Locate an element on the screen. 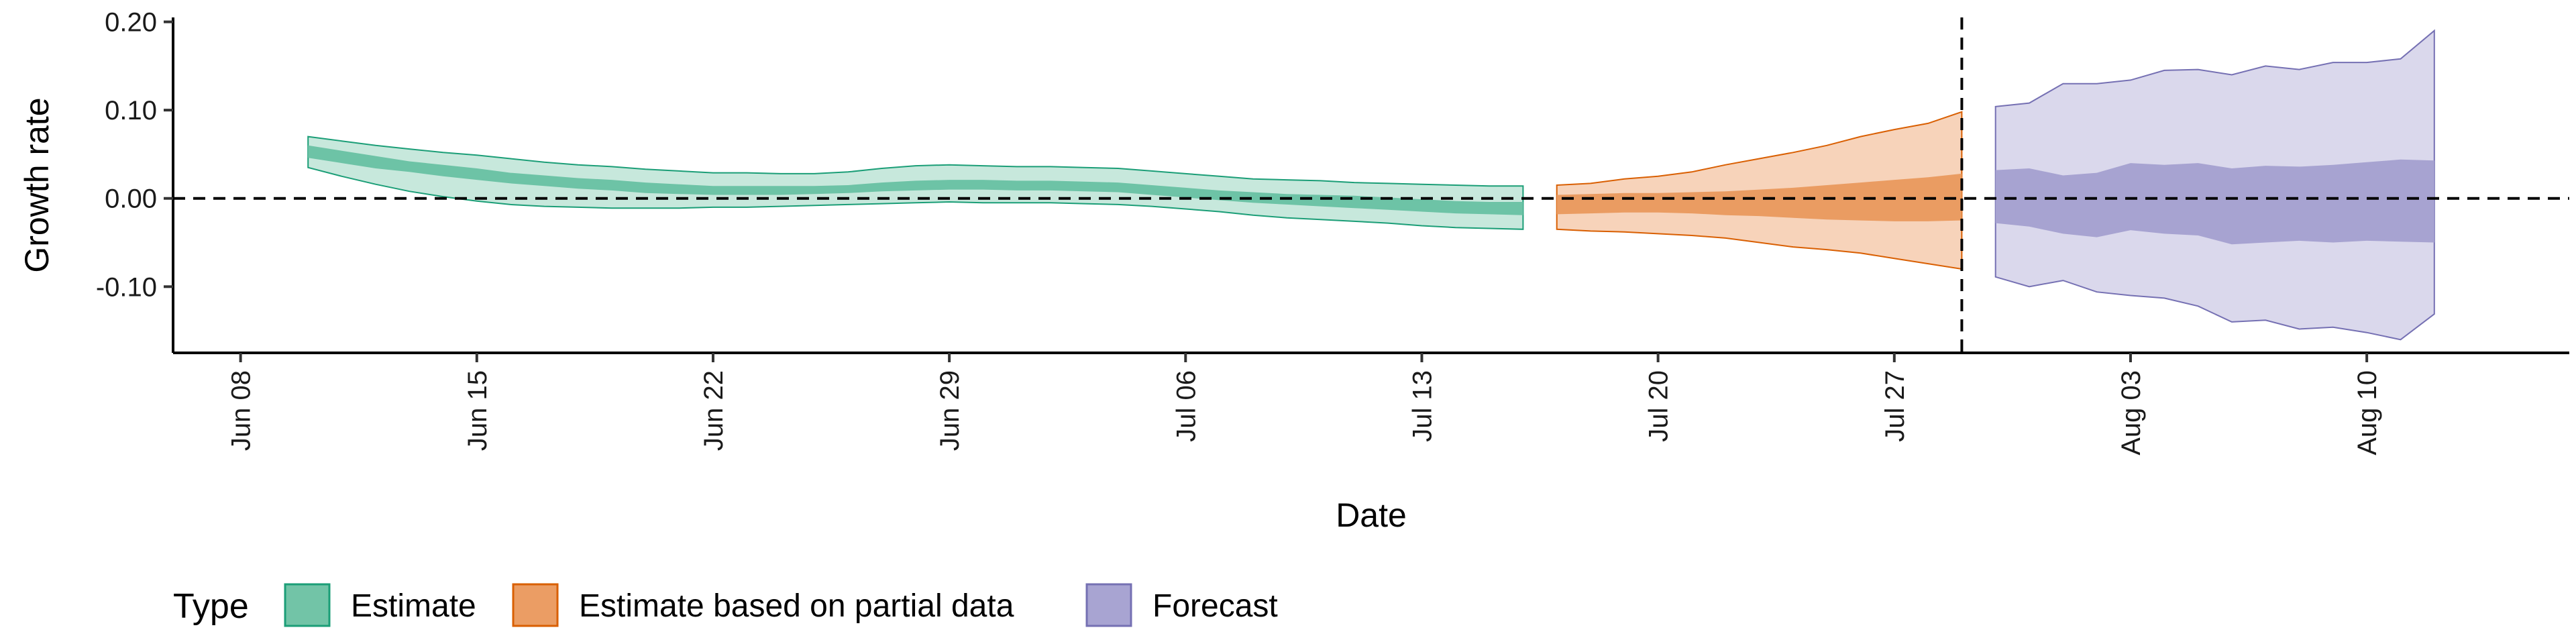 Image resolution: width=2576 pixels, height=644 pixels. legend-title: Type is located at coordinates (211, 606).